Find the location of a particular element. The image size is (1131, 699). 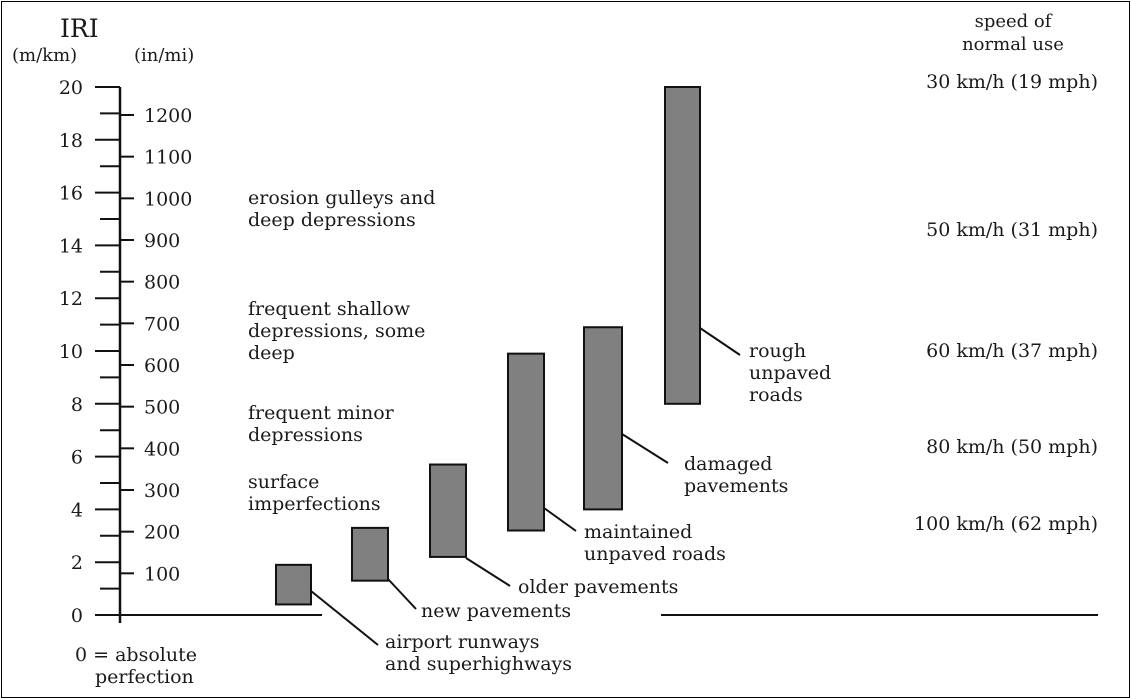

left-tick-label: 0 is located at coordinates (77, 616).